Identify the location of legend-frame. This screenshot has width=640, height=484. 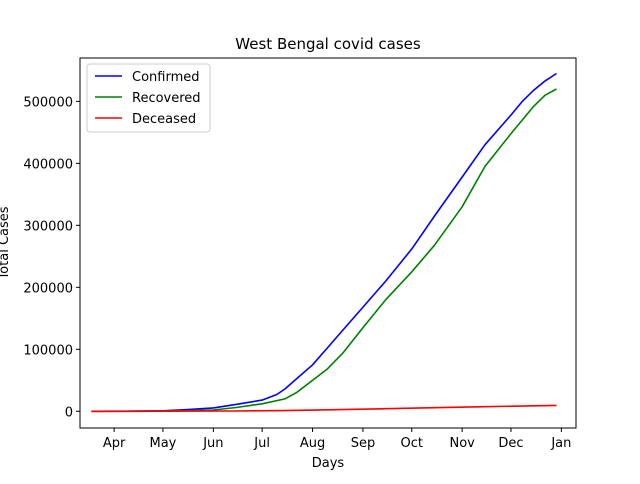
(148, 98).